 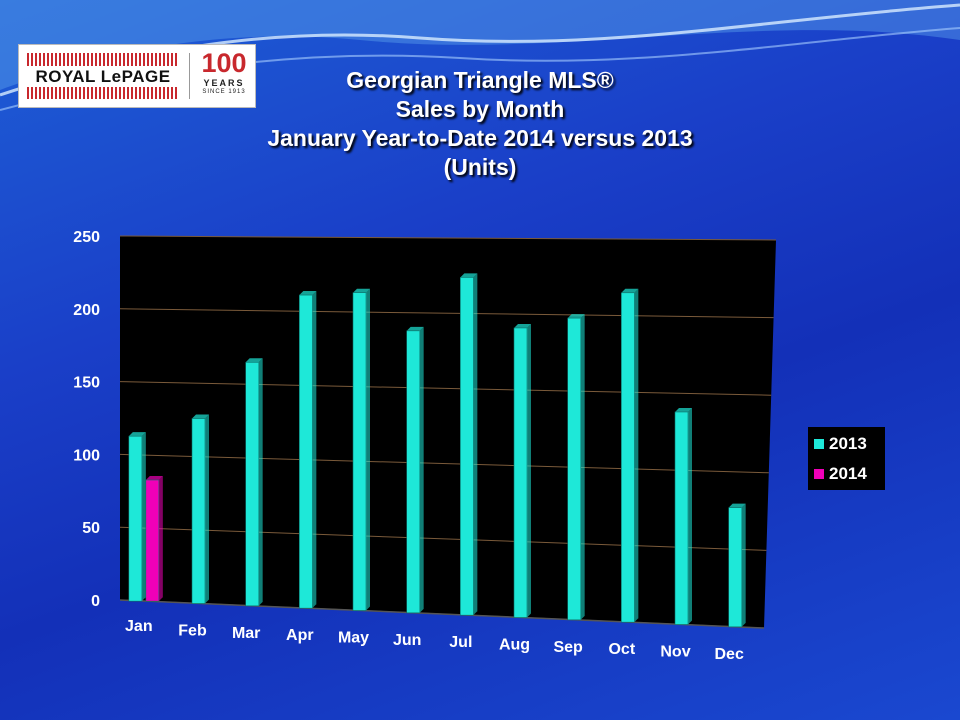 What do you see at coordinates (139, 626) in the screenshot?
I see `x-tick-label-jan: Jan` at bounding box center [139, 626].